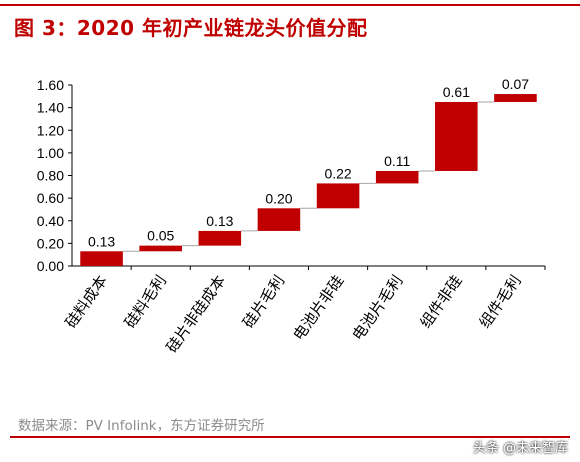  Describe the element at coordinates (263, 301) in the screenshot. I see `category-label: 硅片毛利` at that location.